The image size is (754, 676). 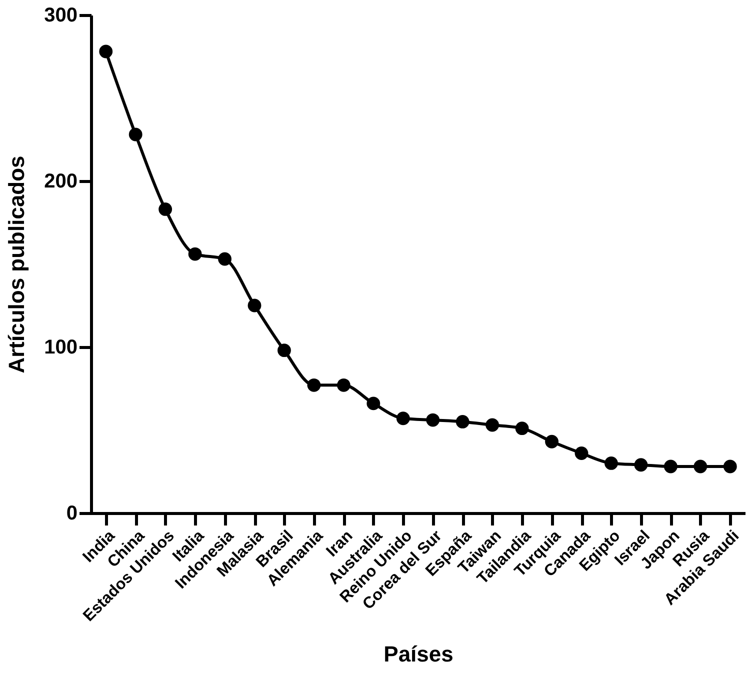 What do you see at coordinates (61, 15) in the screenshot?
I see `y-tick-label: 300` at bounding box center [61, 15].